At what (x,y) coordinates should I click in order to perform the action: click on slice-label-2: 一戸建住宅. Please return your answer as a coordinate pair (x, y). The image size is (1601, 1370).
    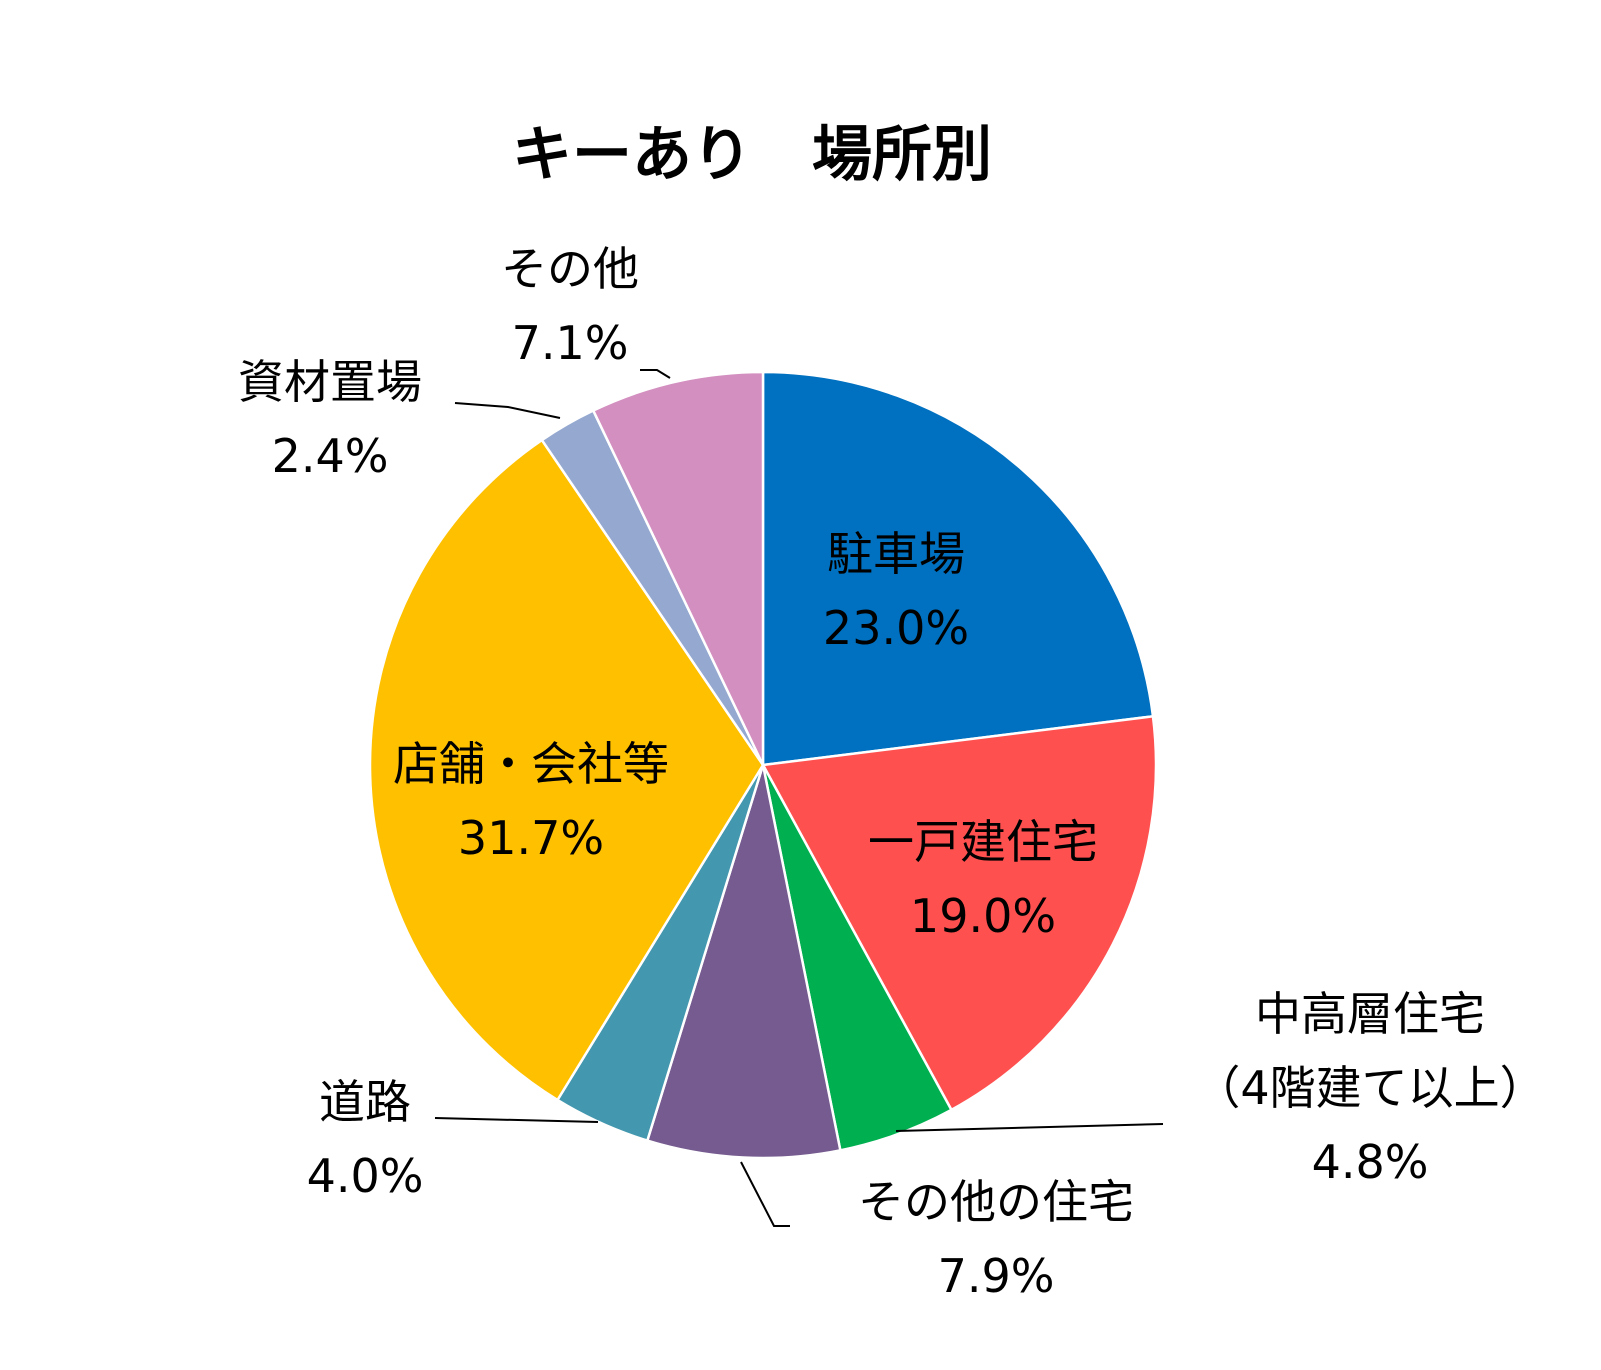
    Looking at the image, I should click on (983, 842).